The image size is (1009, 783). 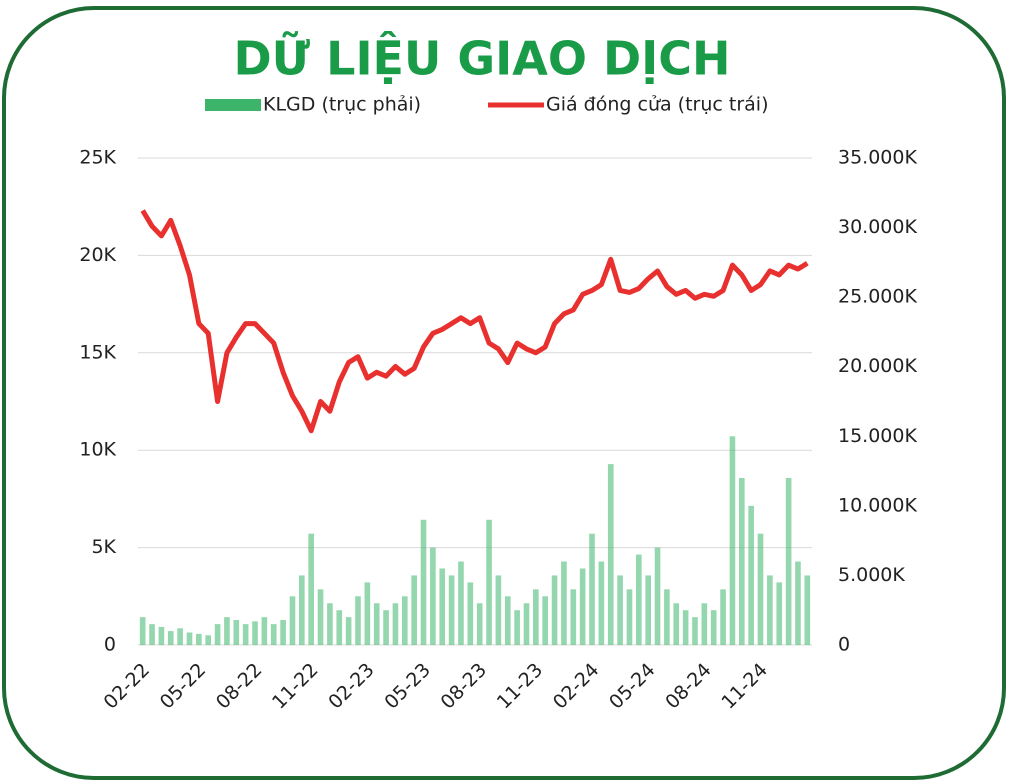 What do you see at coordinates (877, 505) in the screenshot?
I see `y2-tick-label: 10.000K` at bounding box center [877, 505].